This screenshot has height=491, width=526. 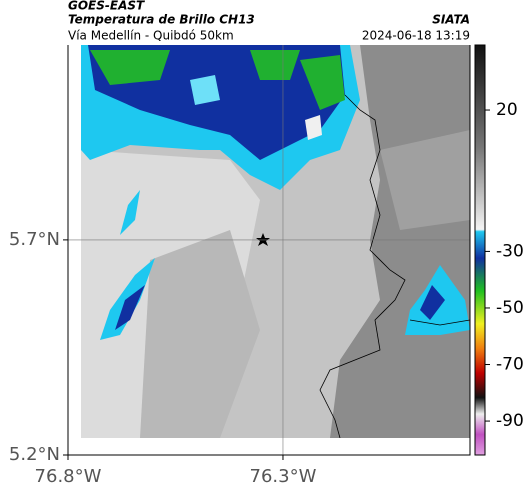 I want to click on lat-tick-label: 5.7°N, so click(x=34, y=239).